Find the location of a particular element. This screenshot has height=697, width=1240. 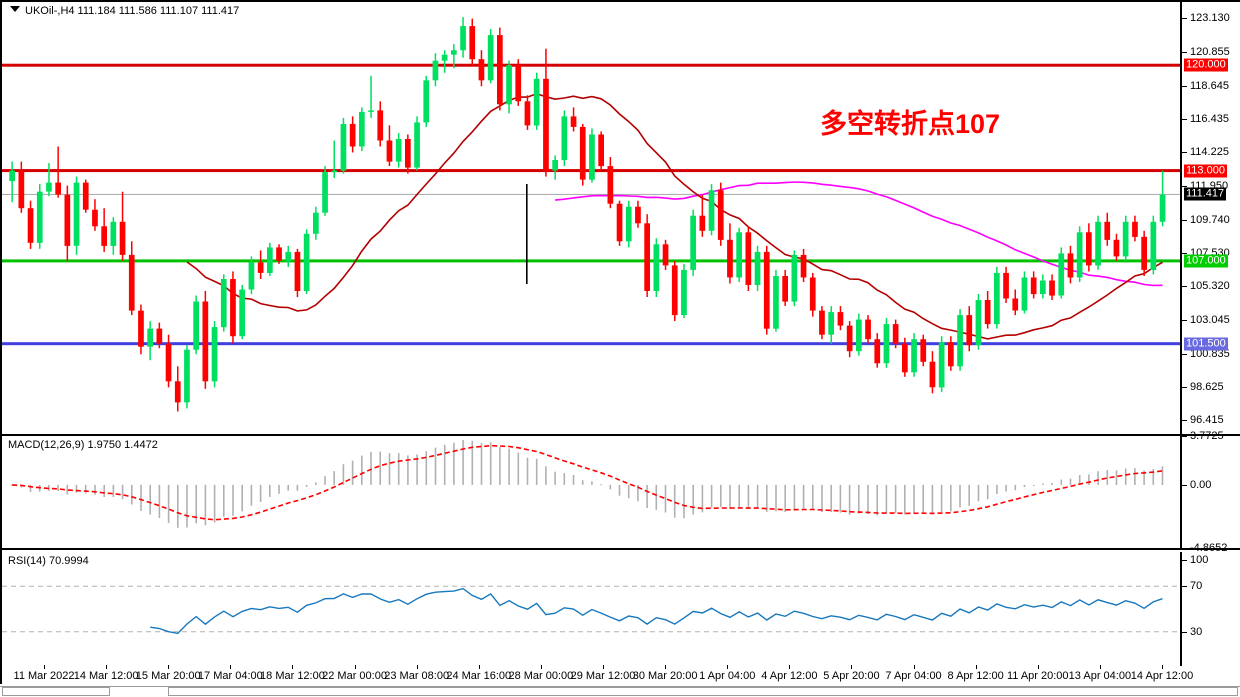

rsi-series is located at coordinates (591, 610).